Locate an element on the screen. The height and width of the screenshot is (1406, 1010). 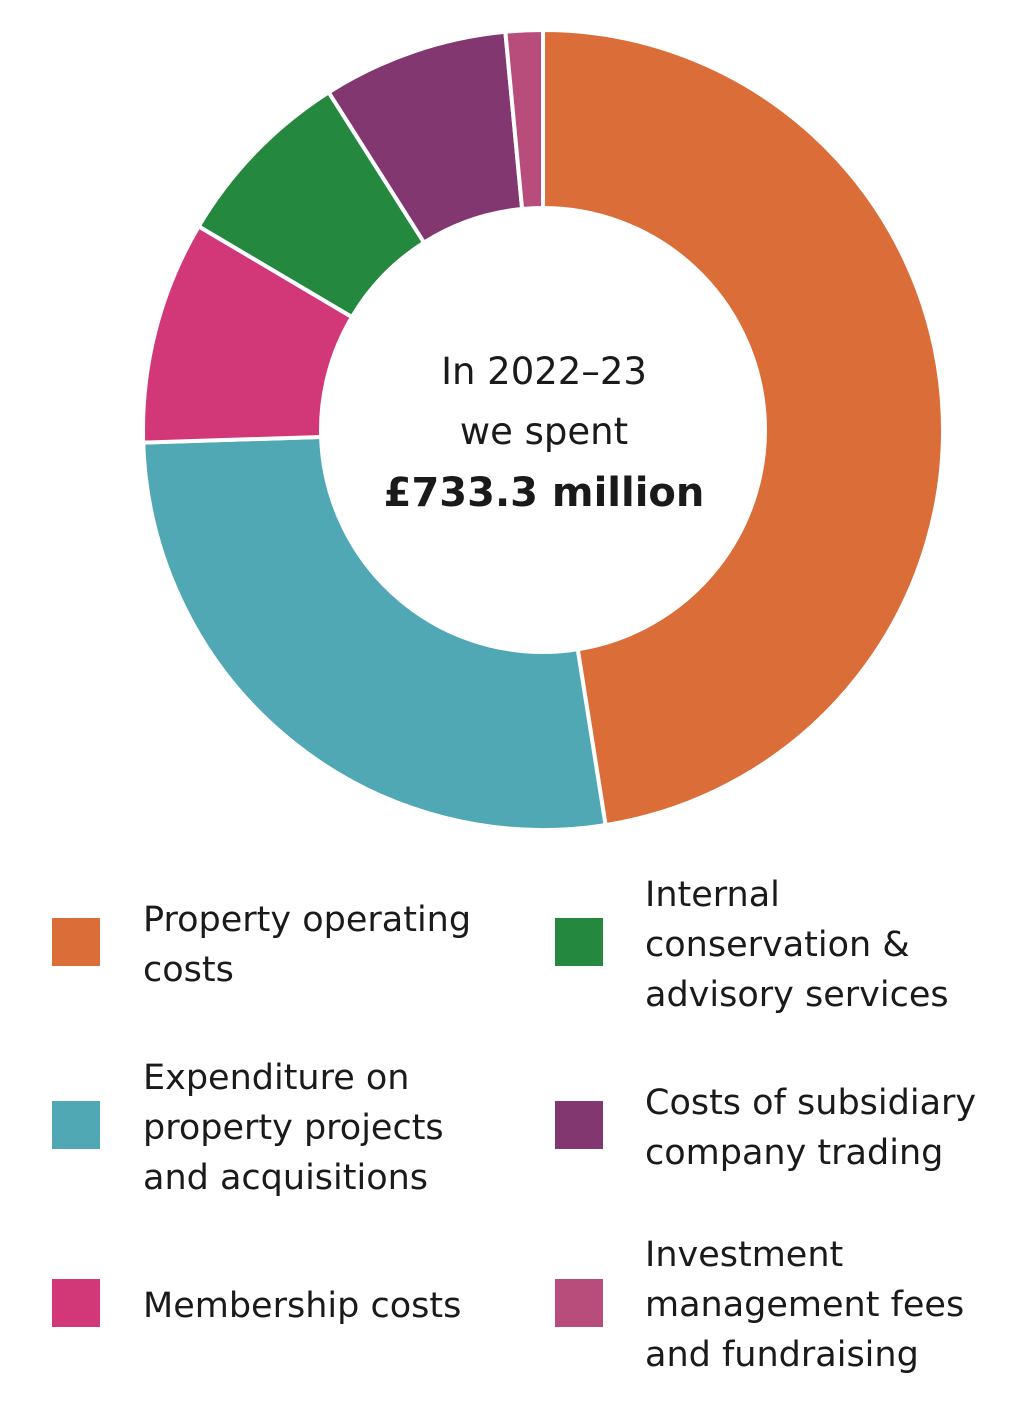
legend-label-0: Property operating costs is located at coordinates (307, 945).